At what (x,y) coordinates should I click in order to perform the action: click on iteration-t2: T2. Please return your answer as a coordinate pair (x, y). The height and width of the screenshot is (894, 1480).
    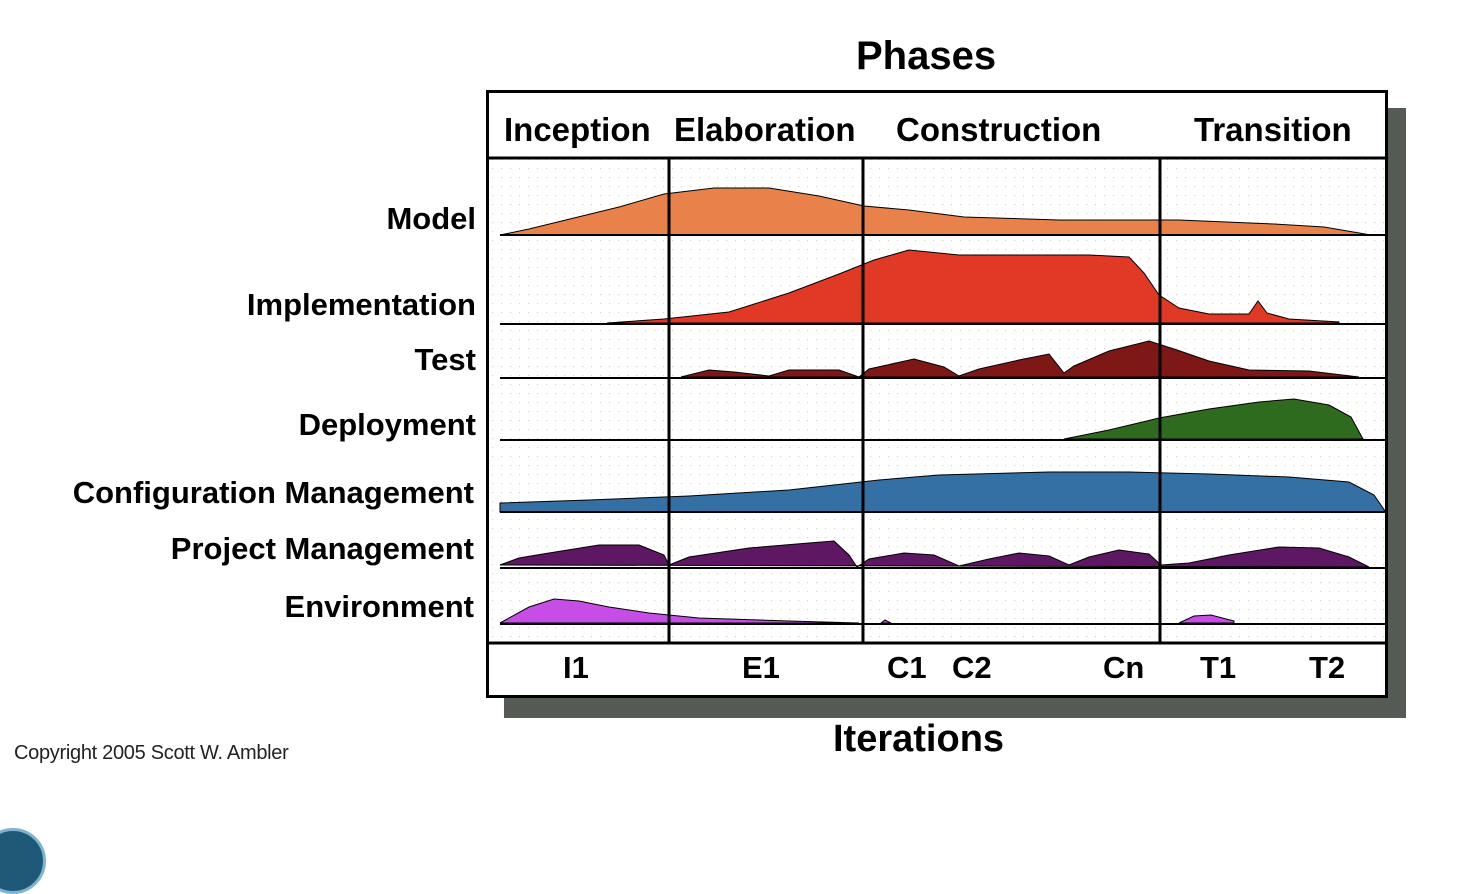
    Looking at the image, I should click on (1327, 667).